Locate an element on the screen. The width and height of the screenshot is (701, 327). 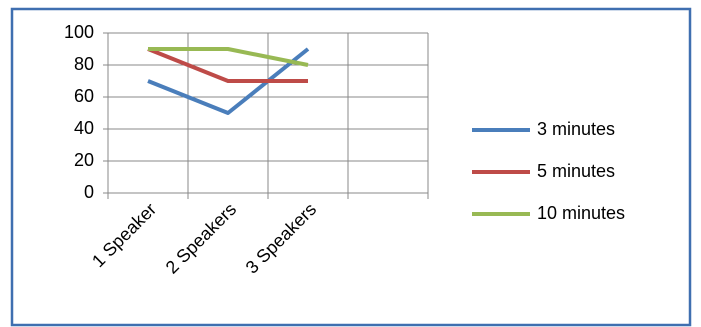
legend-label: 5 minutes is located at coordinates (576, 171).